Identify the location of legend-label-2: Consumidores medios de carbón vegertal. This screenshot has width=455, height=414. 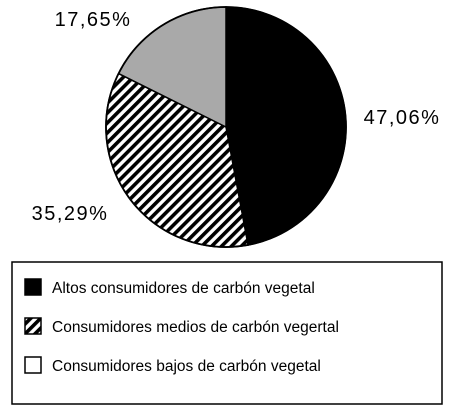
(195, 327).